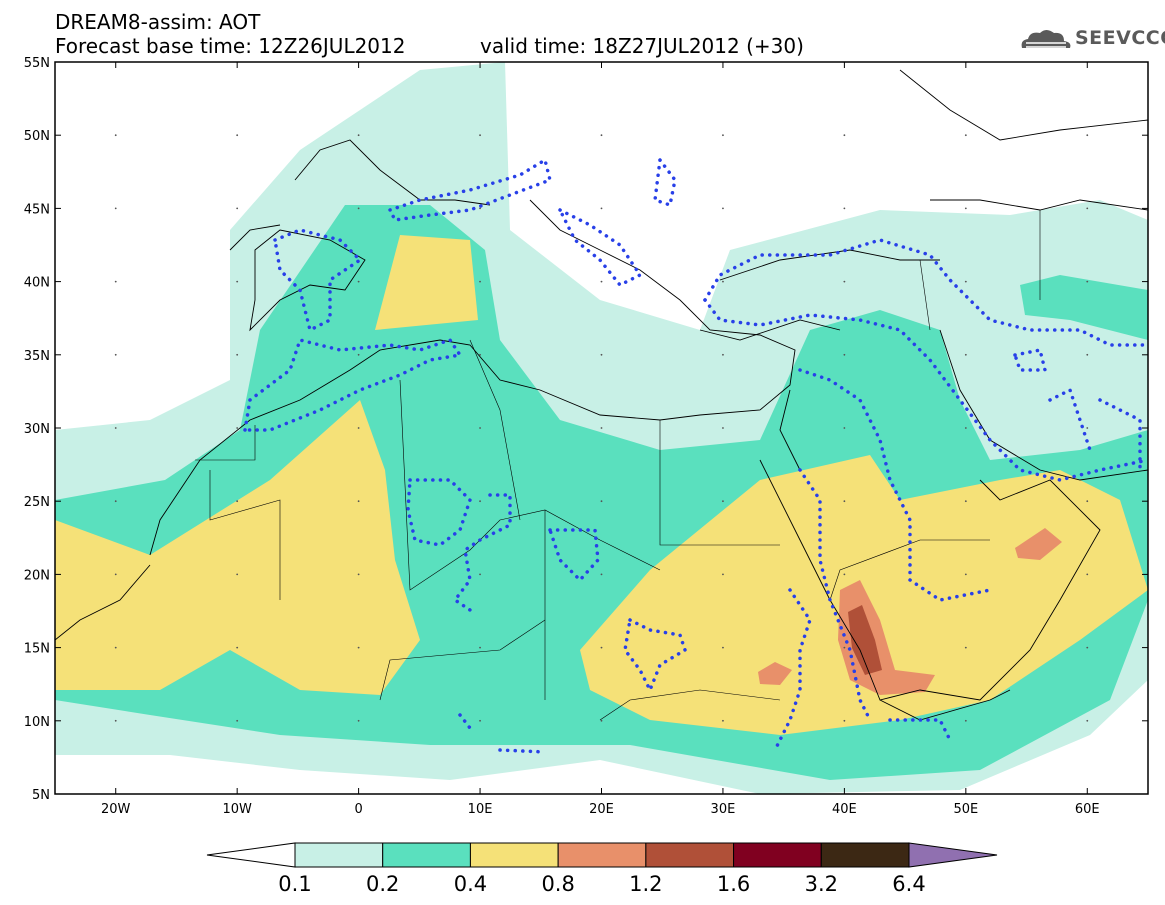 The image size is (1165, 905). What do you see at coordinates (37, 649) in the screenshot?
I see `lat-label: 15N` at bounding box center [37, 649].